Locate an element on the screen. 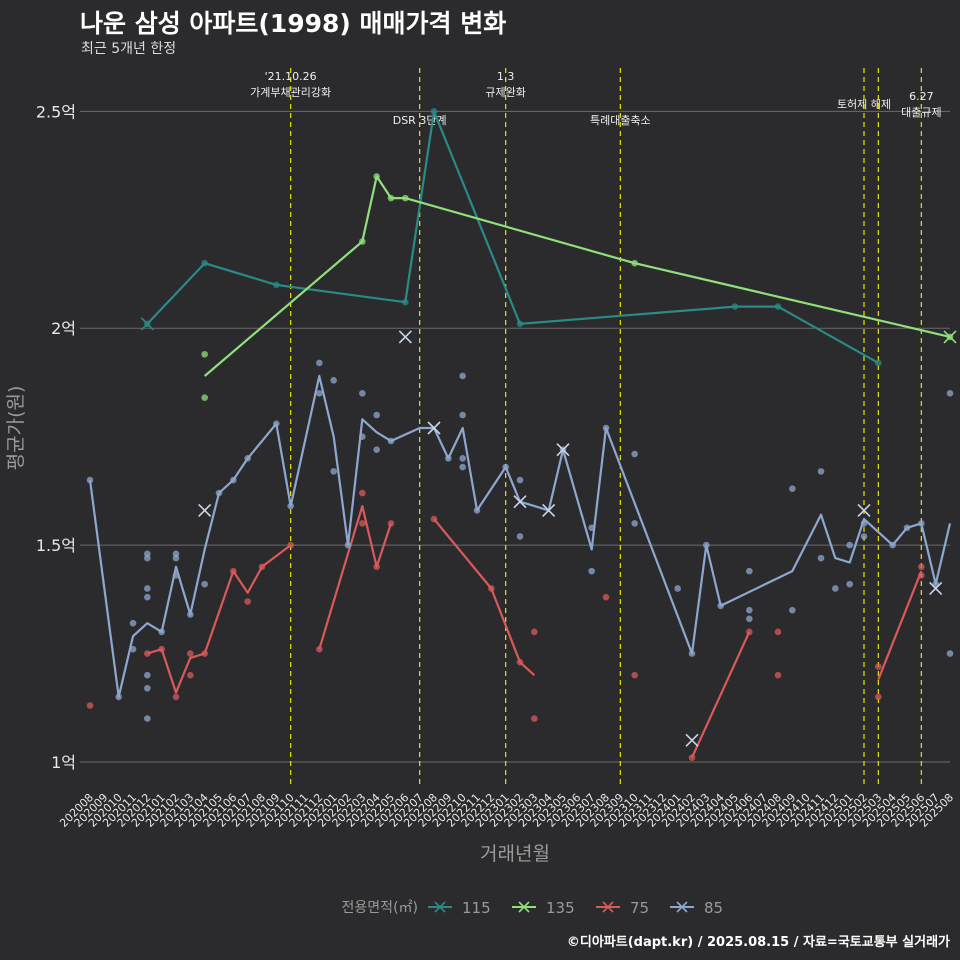 This screenshot has height=960, width=960. event-label: 규제완화 is located at coordinates (505, 92).